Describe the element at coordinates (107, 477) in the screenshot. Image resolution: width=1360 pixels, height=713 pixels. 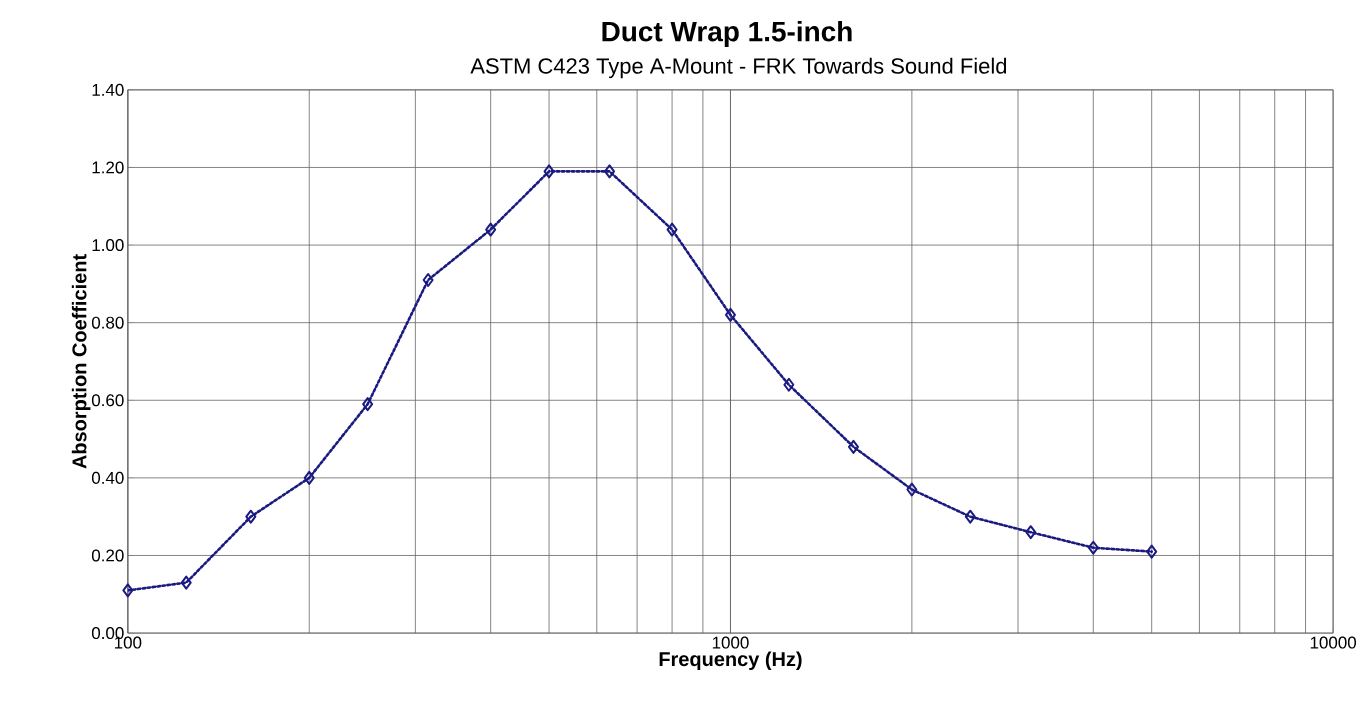
I see `y-tick-label: 0.40` at that location.